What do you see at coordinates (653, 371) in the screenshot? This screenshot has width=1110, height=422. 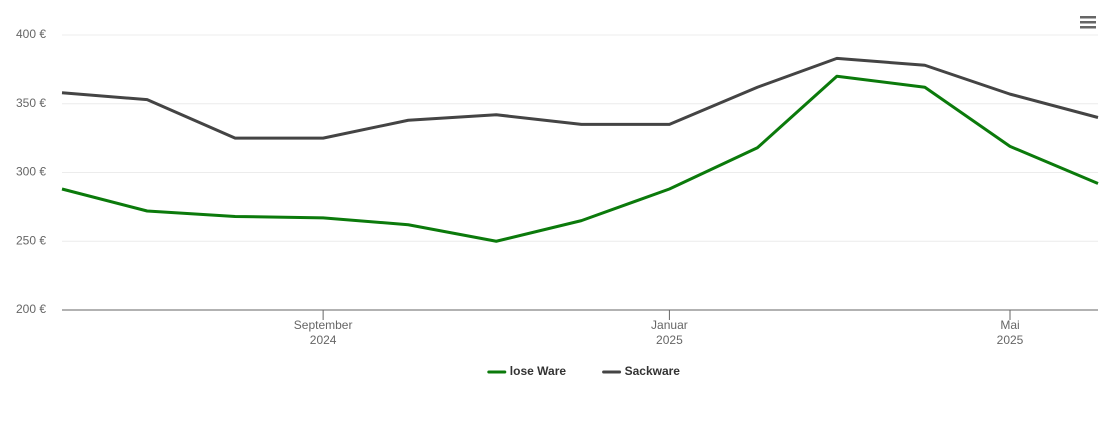 I see `legend-label: Sackware` at bounding box center [653, 371].